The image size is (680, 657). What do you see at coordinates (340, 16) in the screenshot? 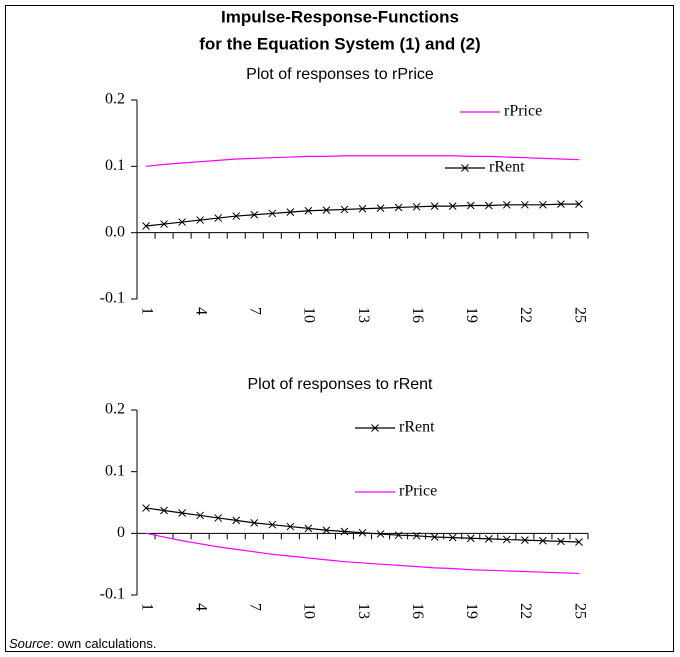
I see `title-line: Impulse-Response-Functions` at bounding box center [340, 16].